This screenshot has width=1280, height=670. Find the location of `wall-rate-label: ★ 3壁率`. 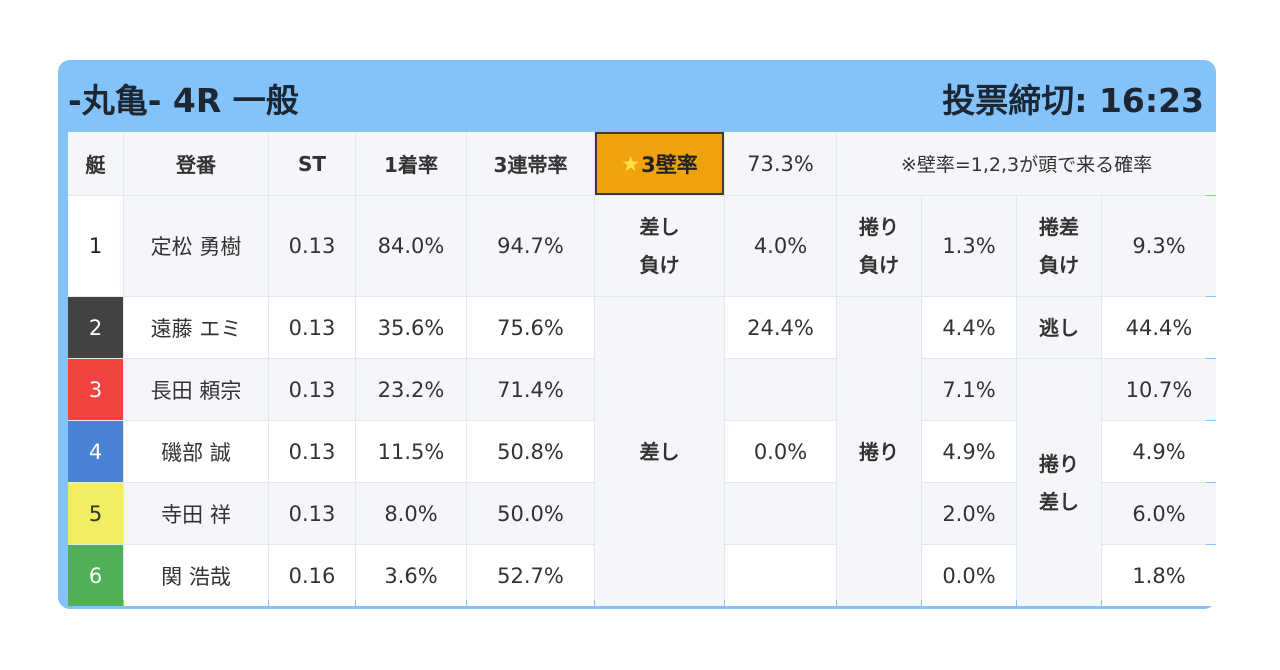

wall-rate-label: ★ 3壁率 is located at coordinates (659, 163).